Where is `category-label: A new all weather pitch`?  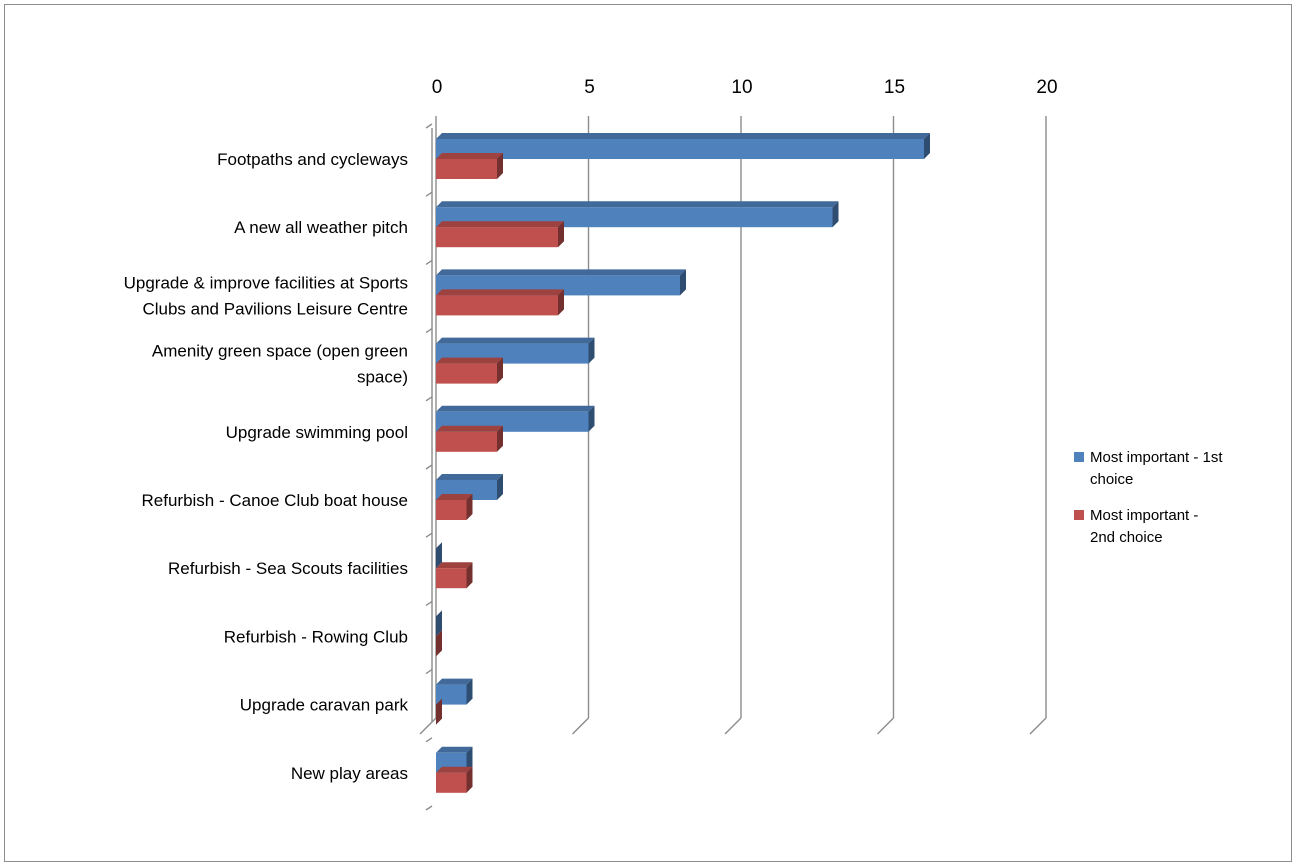 category-label: A new all weather pitch is located at coordinates (321, 227).